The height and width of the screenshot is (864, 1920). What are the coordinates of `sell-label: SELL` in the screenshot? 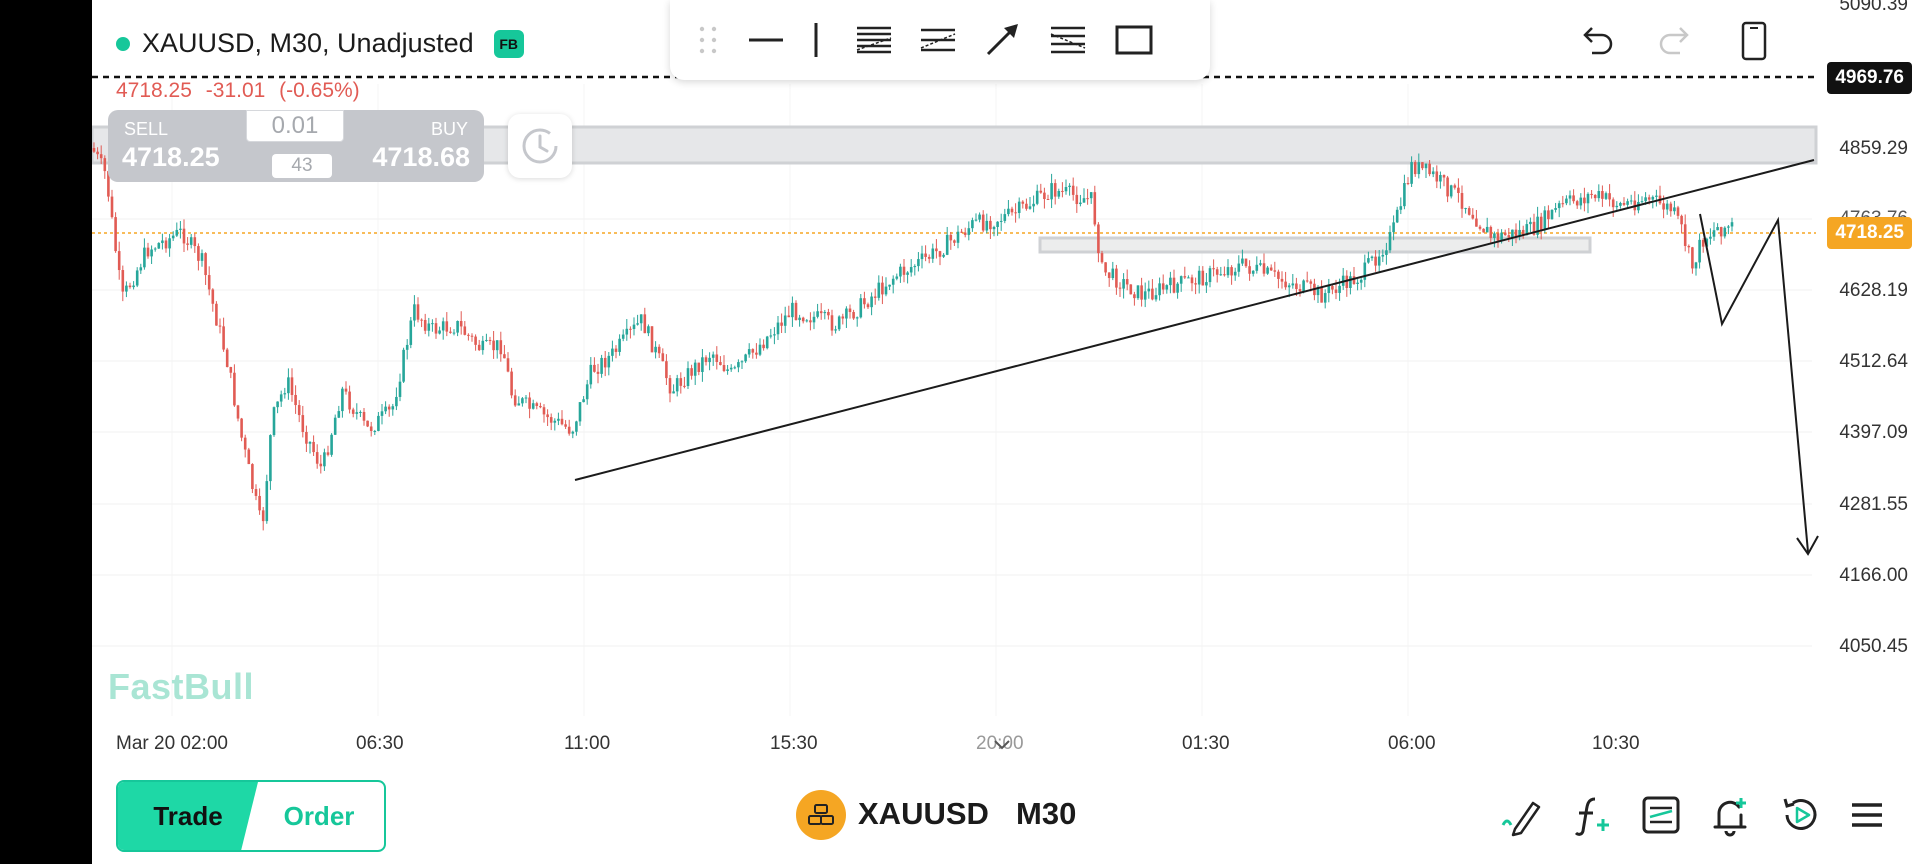 It's located at (146, 129).